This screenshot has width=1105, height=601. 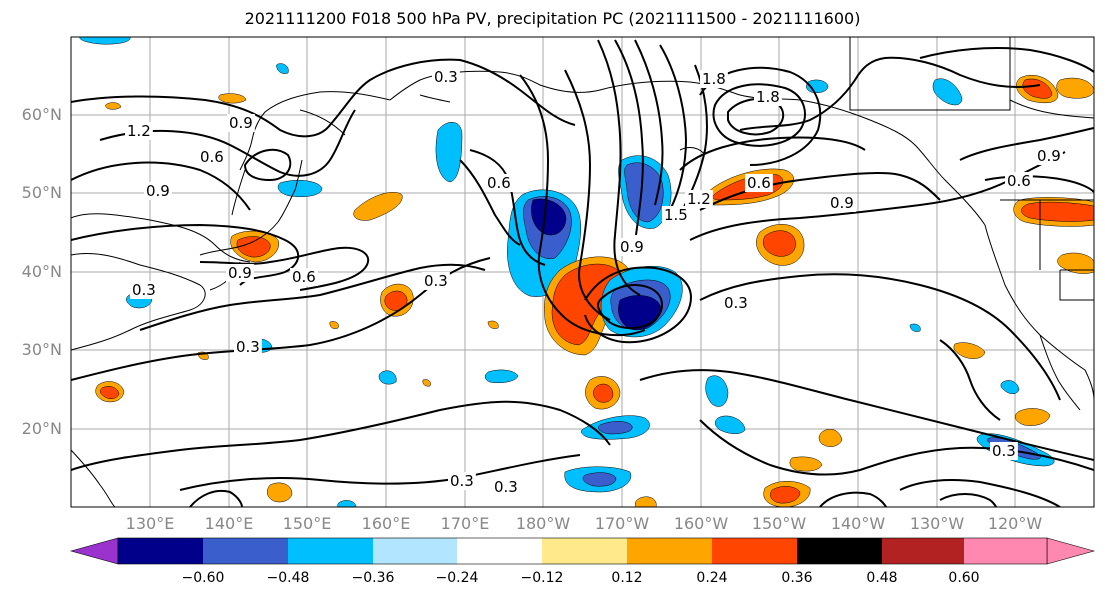 I want to click on colorbar-tick-label: 0.60, so click(x=964, y=578).